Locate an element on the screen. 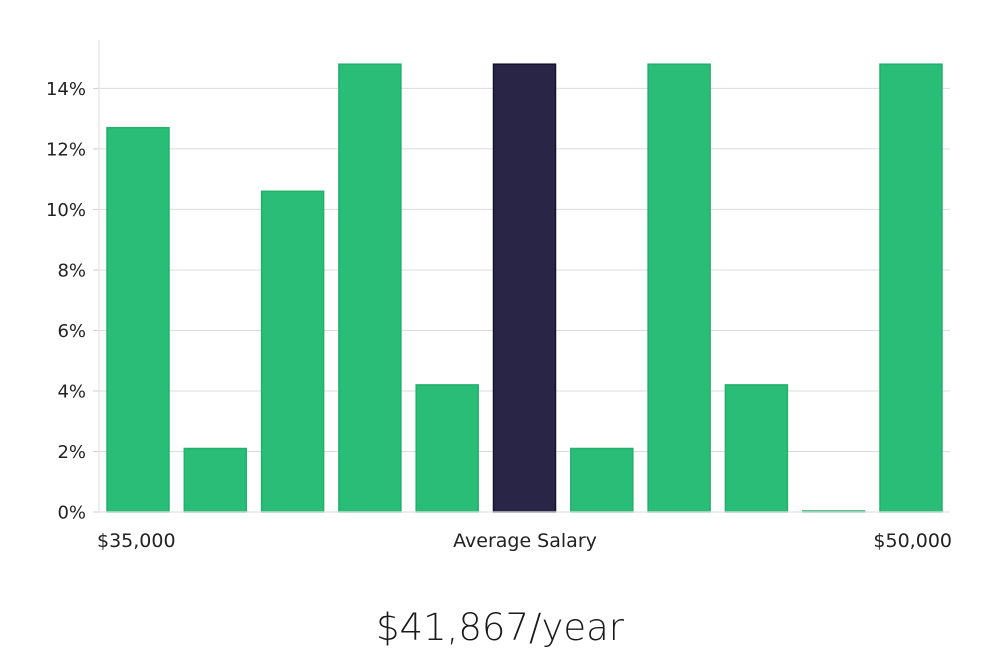  bar-highlighted is located at coordinates (524, 288).